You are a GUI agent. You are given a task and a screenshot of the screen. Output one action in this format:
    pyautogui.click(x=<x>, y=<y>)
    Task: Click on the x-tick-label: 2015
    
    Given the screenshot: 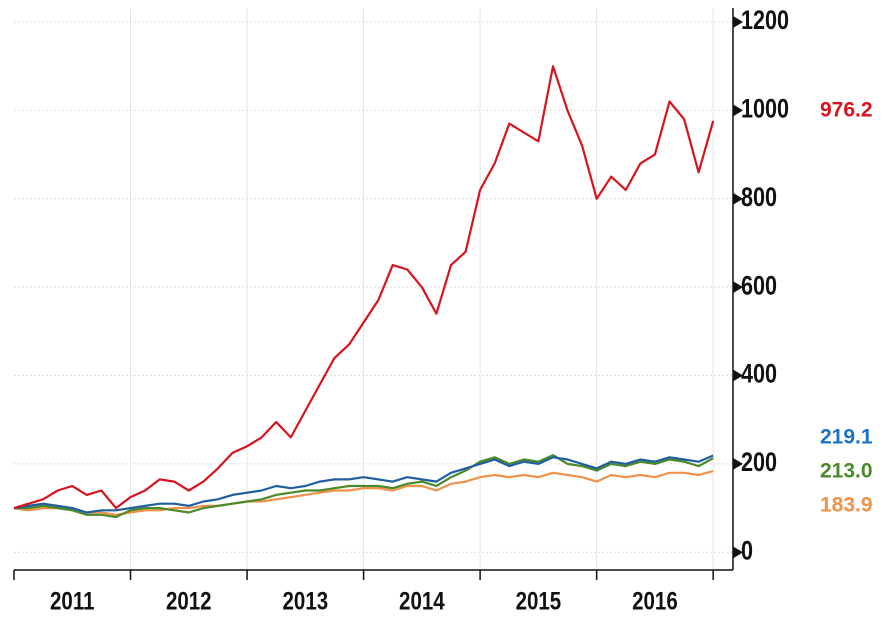 What is the action you would take?
    pyautogui.click(x=539, y=601)
    